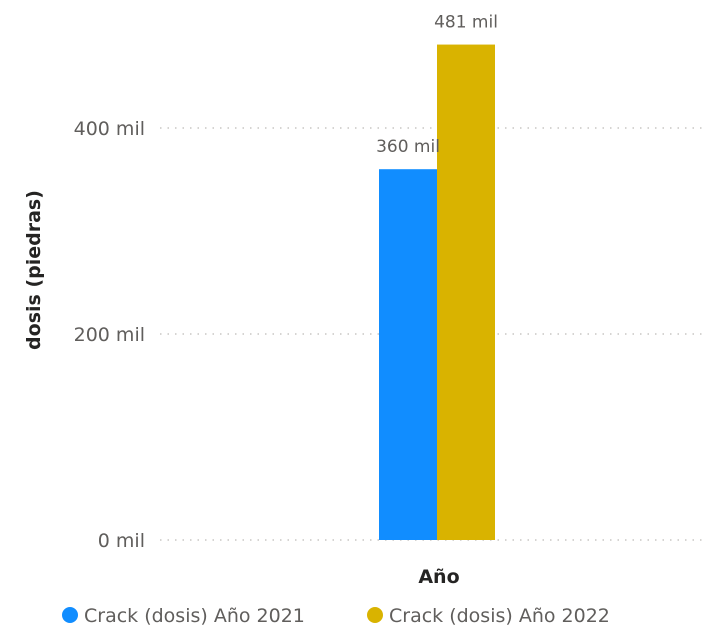  I want to click on legend-item-2021: Crack (dosis) Año 2021, so click(183, 616).